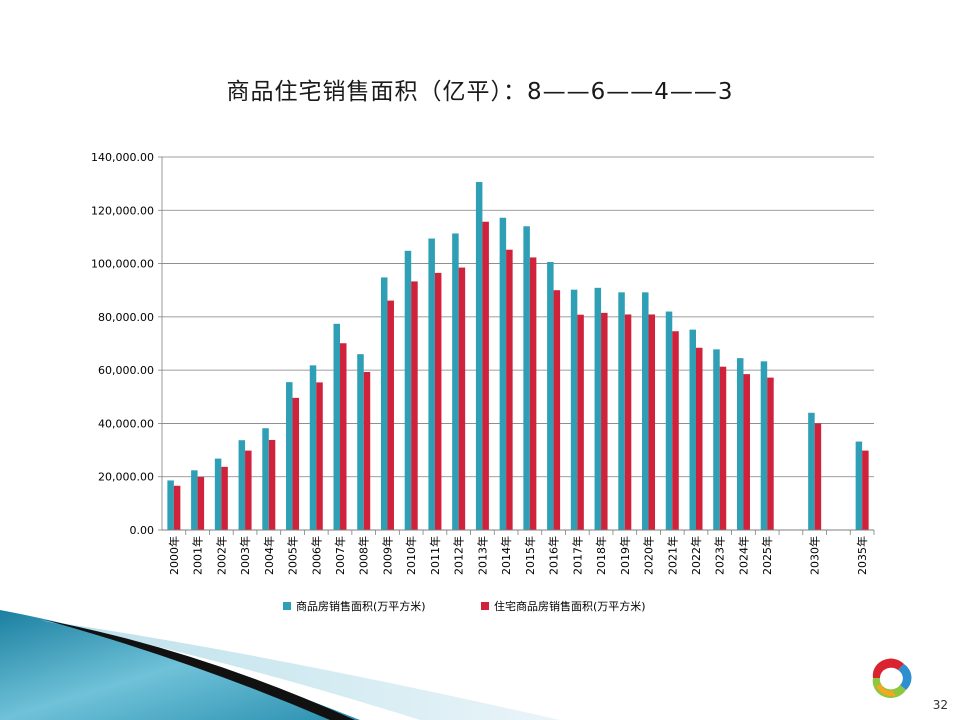  I want to click on x-tick-label: 2007年, so click(340, 555).